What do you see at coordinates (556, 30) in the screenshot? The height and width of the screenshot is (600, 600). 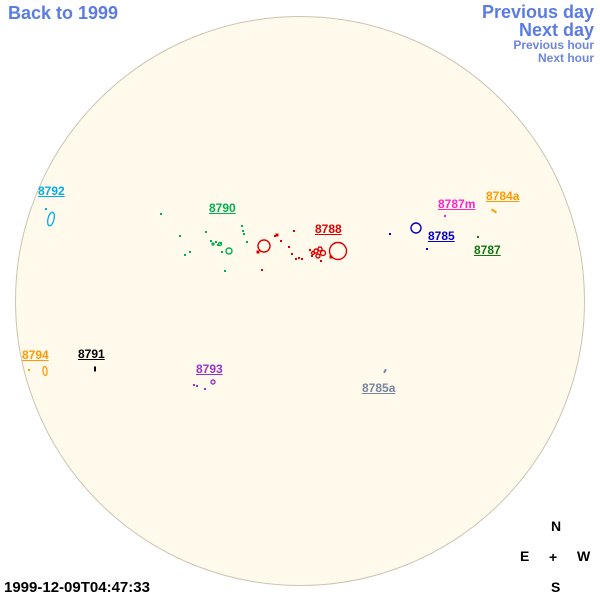 I see `next-day-link: Next day` at bounding box center [556, 30].